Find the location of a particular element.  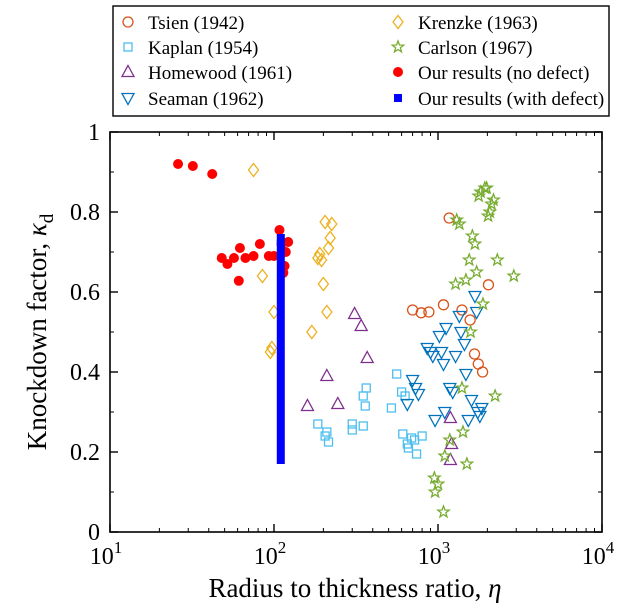

y-tick-label: 0 is located at coordinates (94, 533).